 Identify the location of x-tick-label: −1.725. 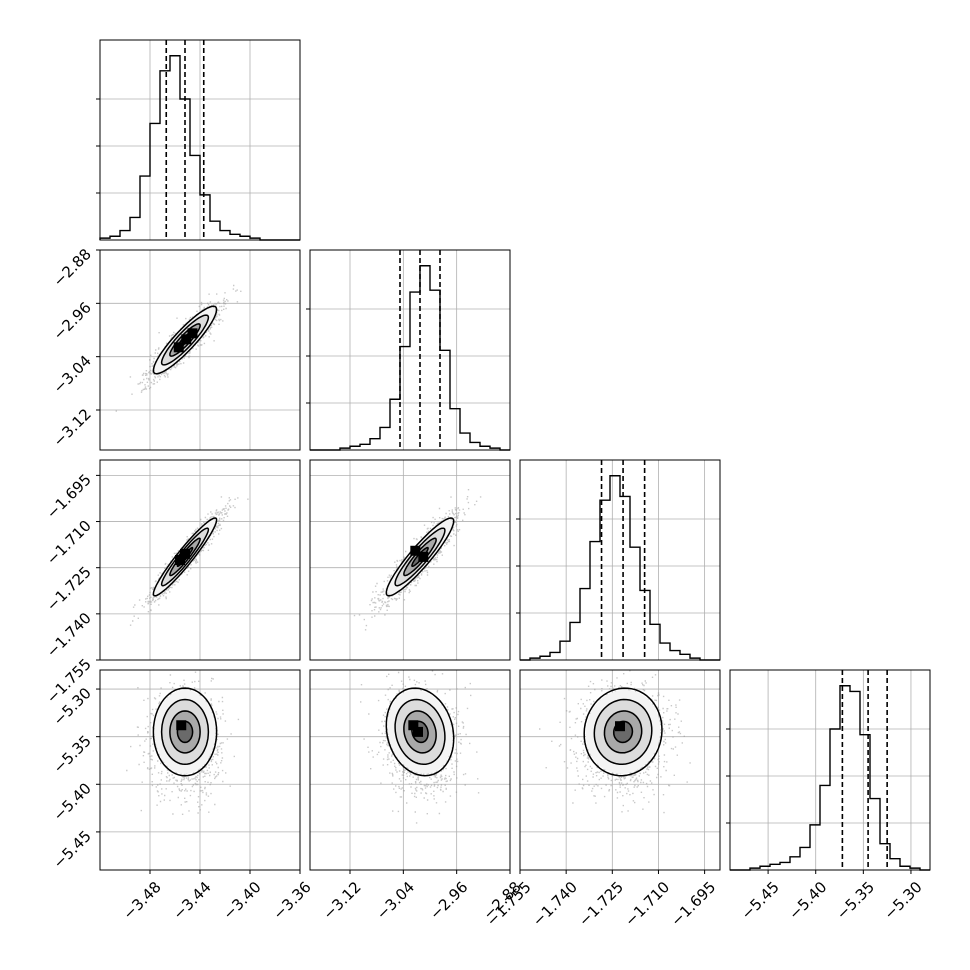
(601, 904).